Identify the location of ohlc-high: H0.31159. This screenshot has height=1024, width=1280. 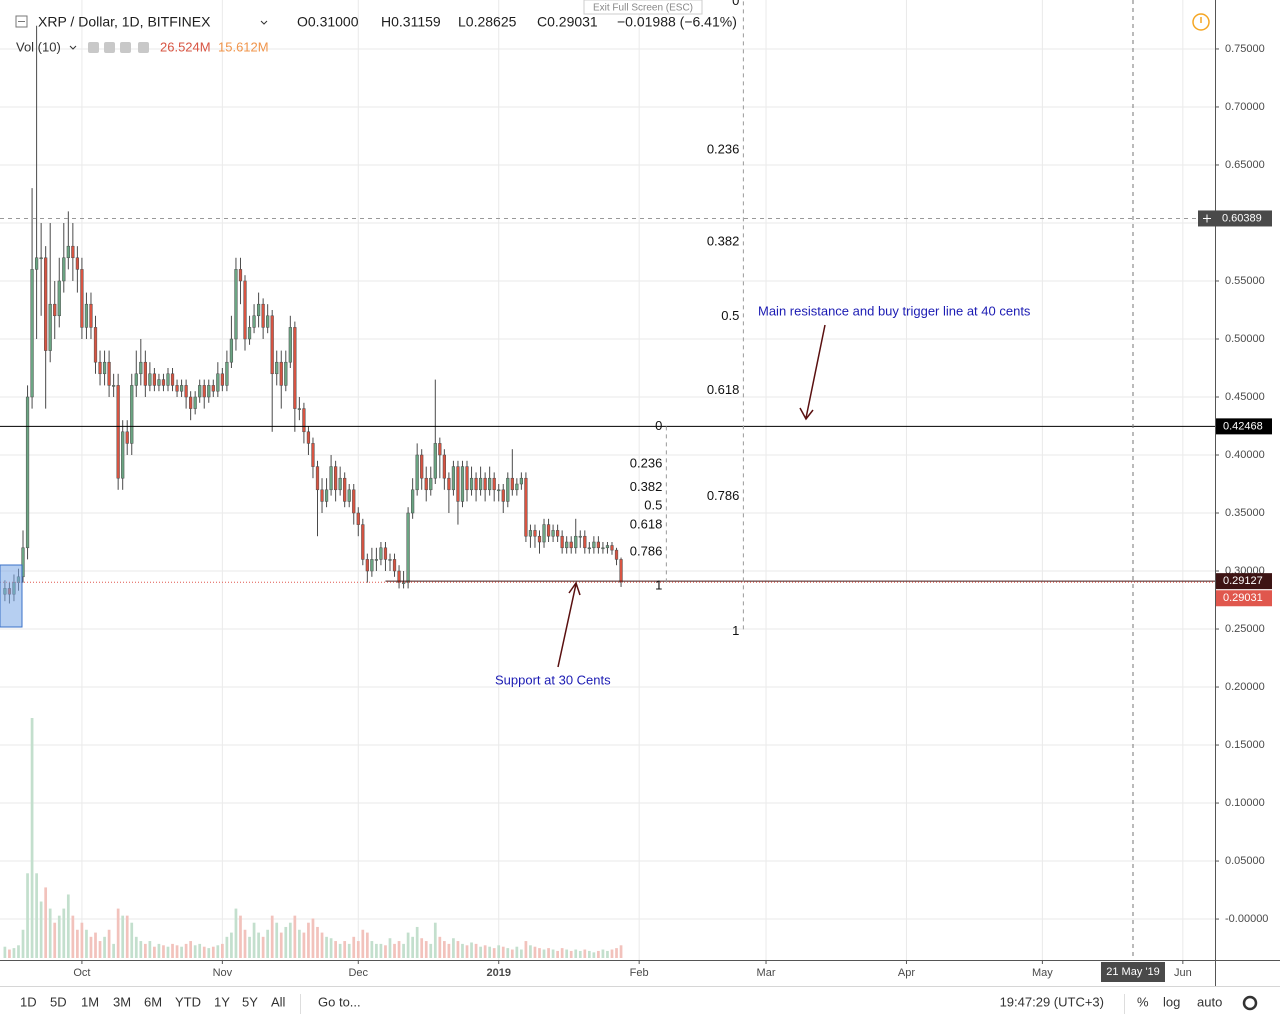
(411, 22).